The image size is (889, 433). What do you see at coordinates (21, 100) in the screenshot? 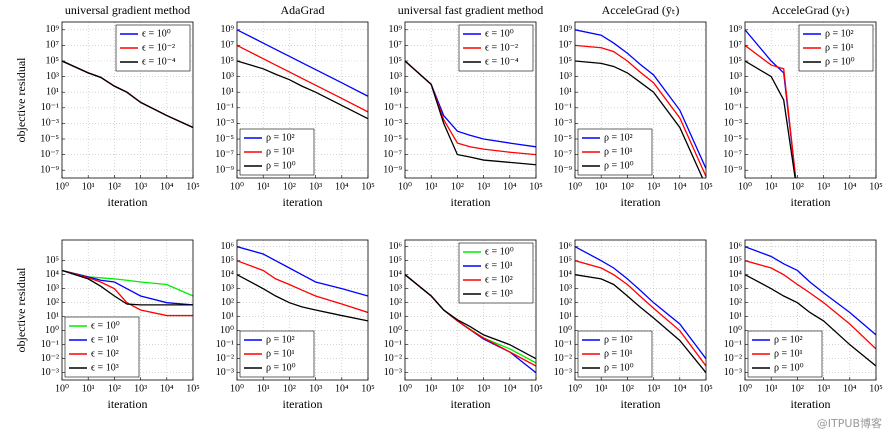
I see `y-axis-label: objective residual` at bounding box center [21, 100].